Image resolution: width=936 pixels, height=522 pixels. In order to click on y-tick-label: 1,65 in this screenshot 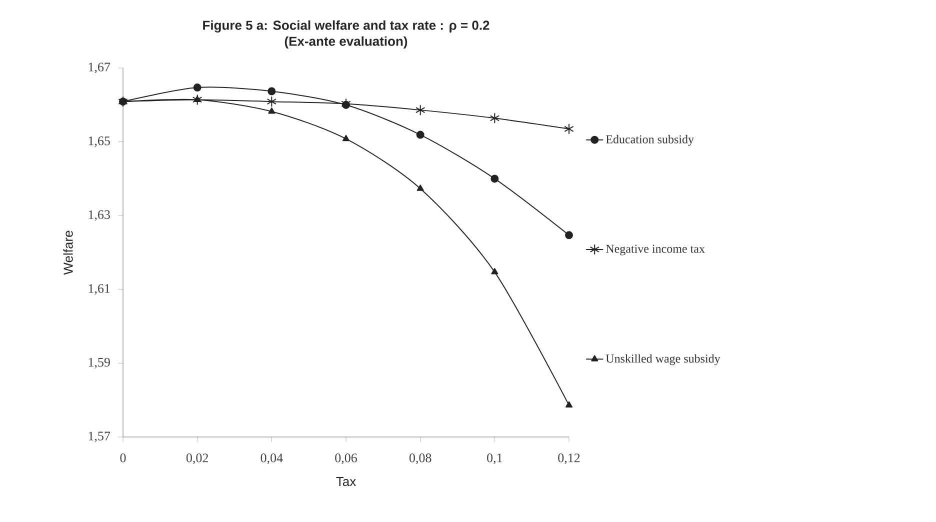, I will do `click(99, 142)`.